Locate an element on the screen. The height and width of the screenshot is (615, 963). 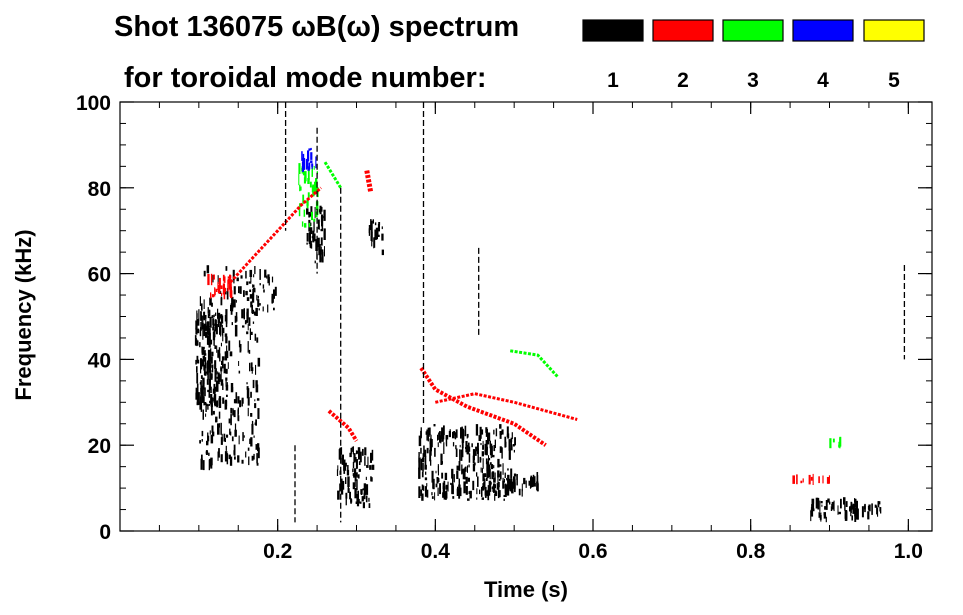
y-tick-label: 60 is located at coordinates (99, 275).